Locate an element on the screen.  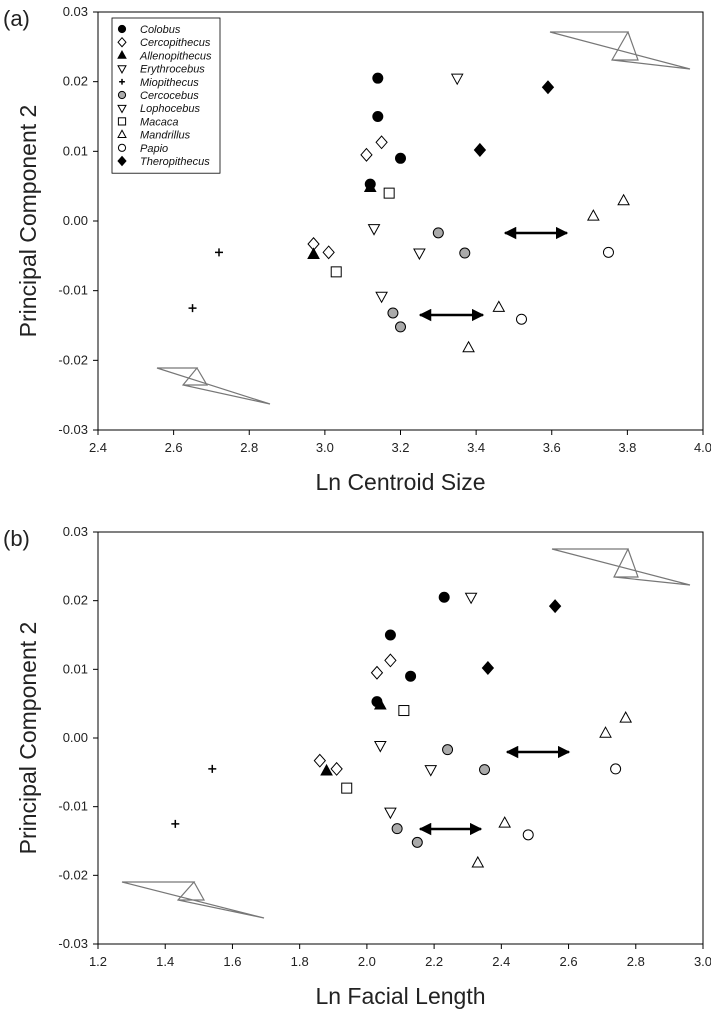
y-tick-label: 0.00 is located at coordinates (75, 737).